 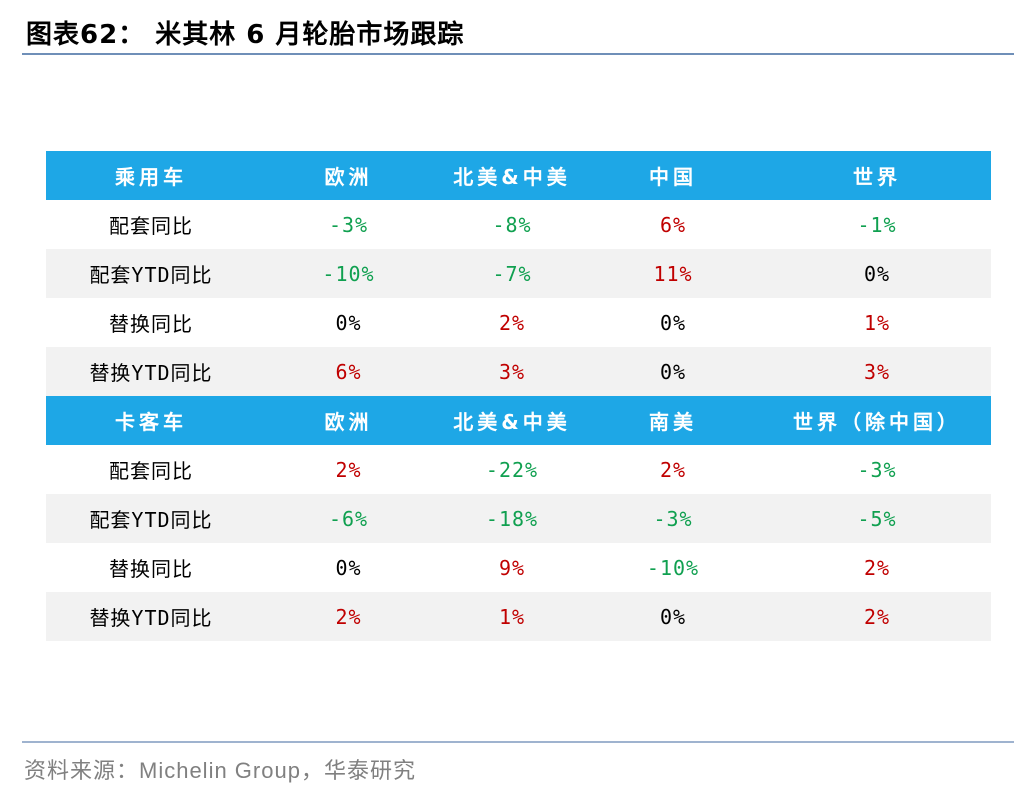 I want to click on truck-category-header: 卡客车, so click(x=151, y=420).